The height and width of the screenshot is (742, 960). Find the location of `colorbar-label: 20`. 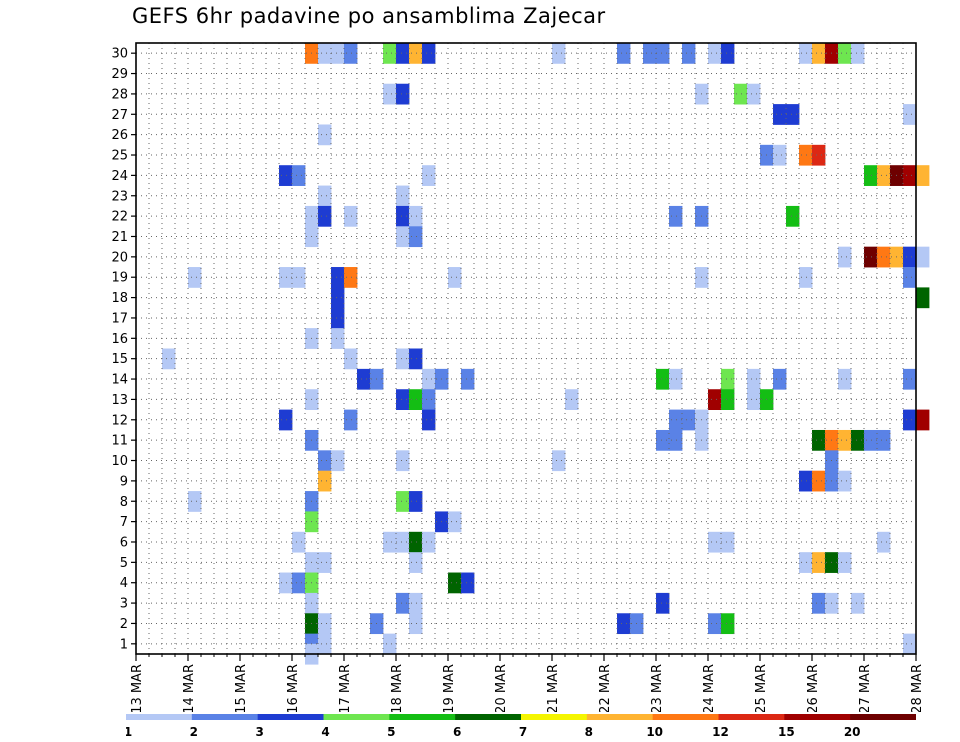

colorbar-label: 20 is located at coordinates (852, 732).